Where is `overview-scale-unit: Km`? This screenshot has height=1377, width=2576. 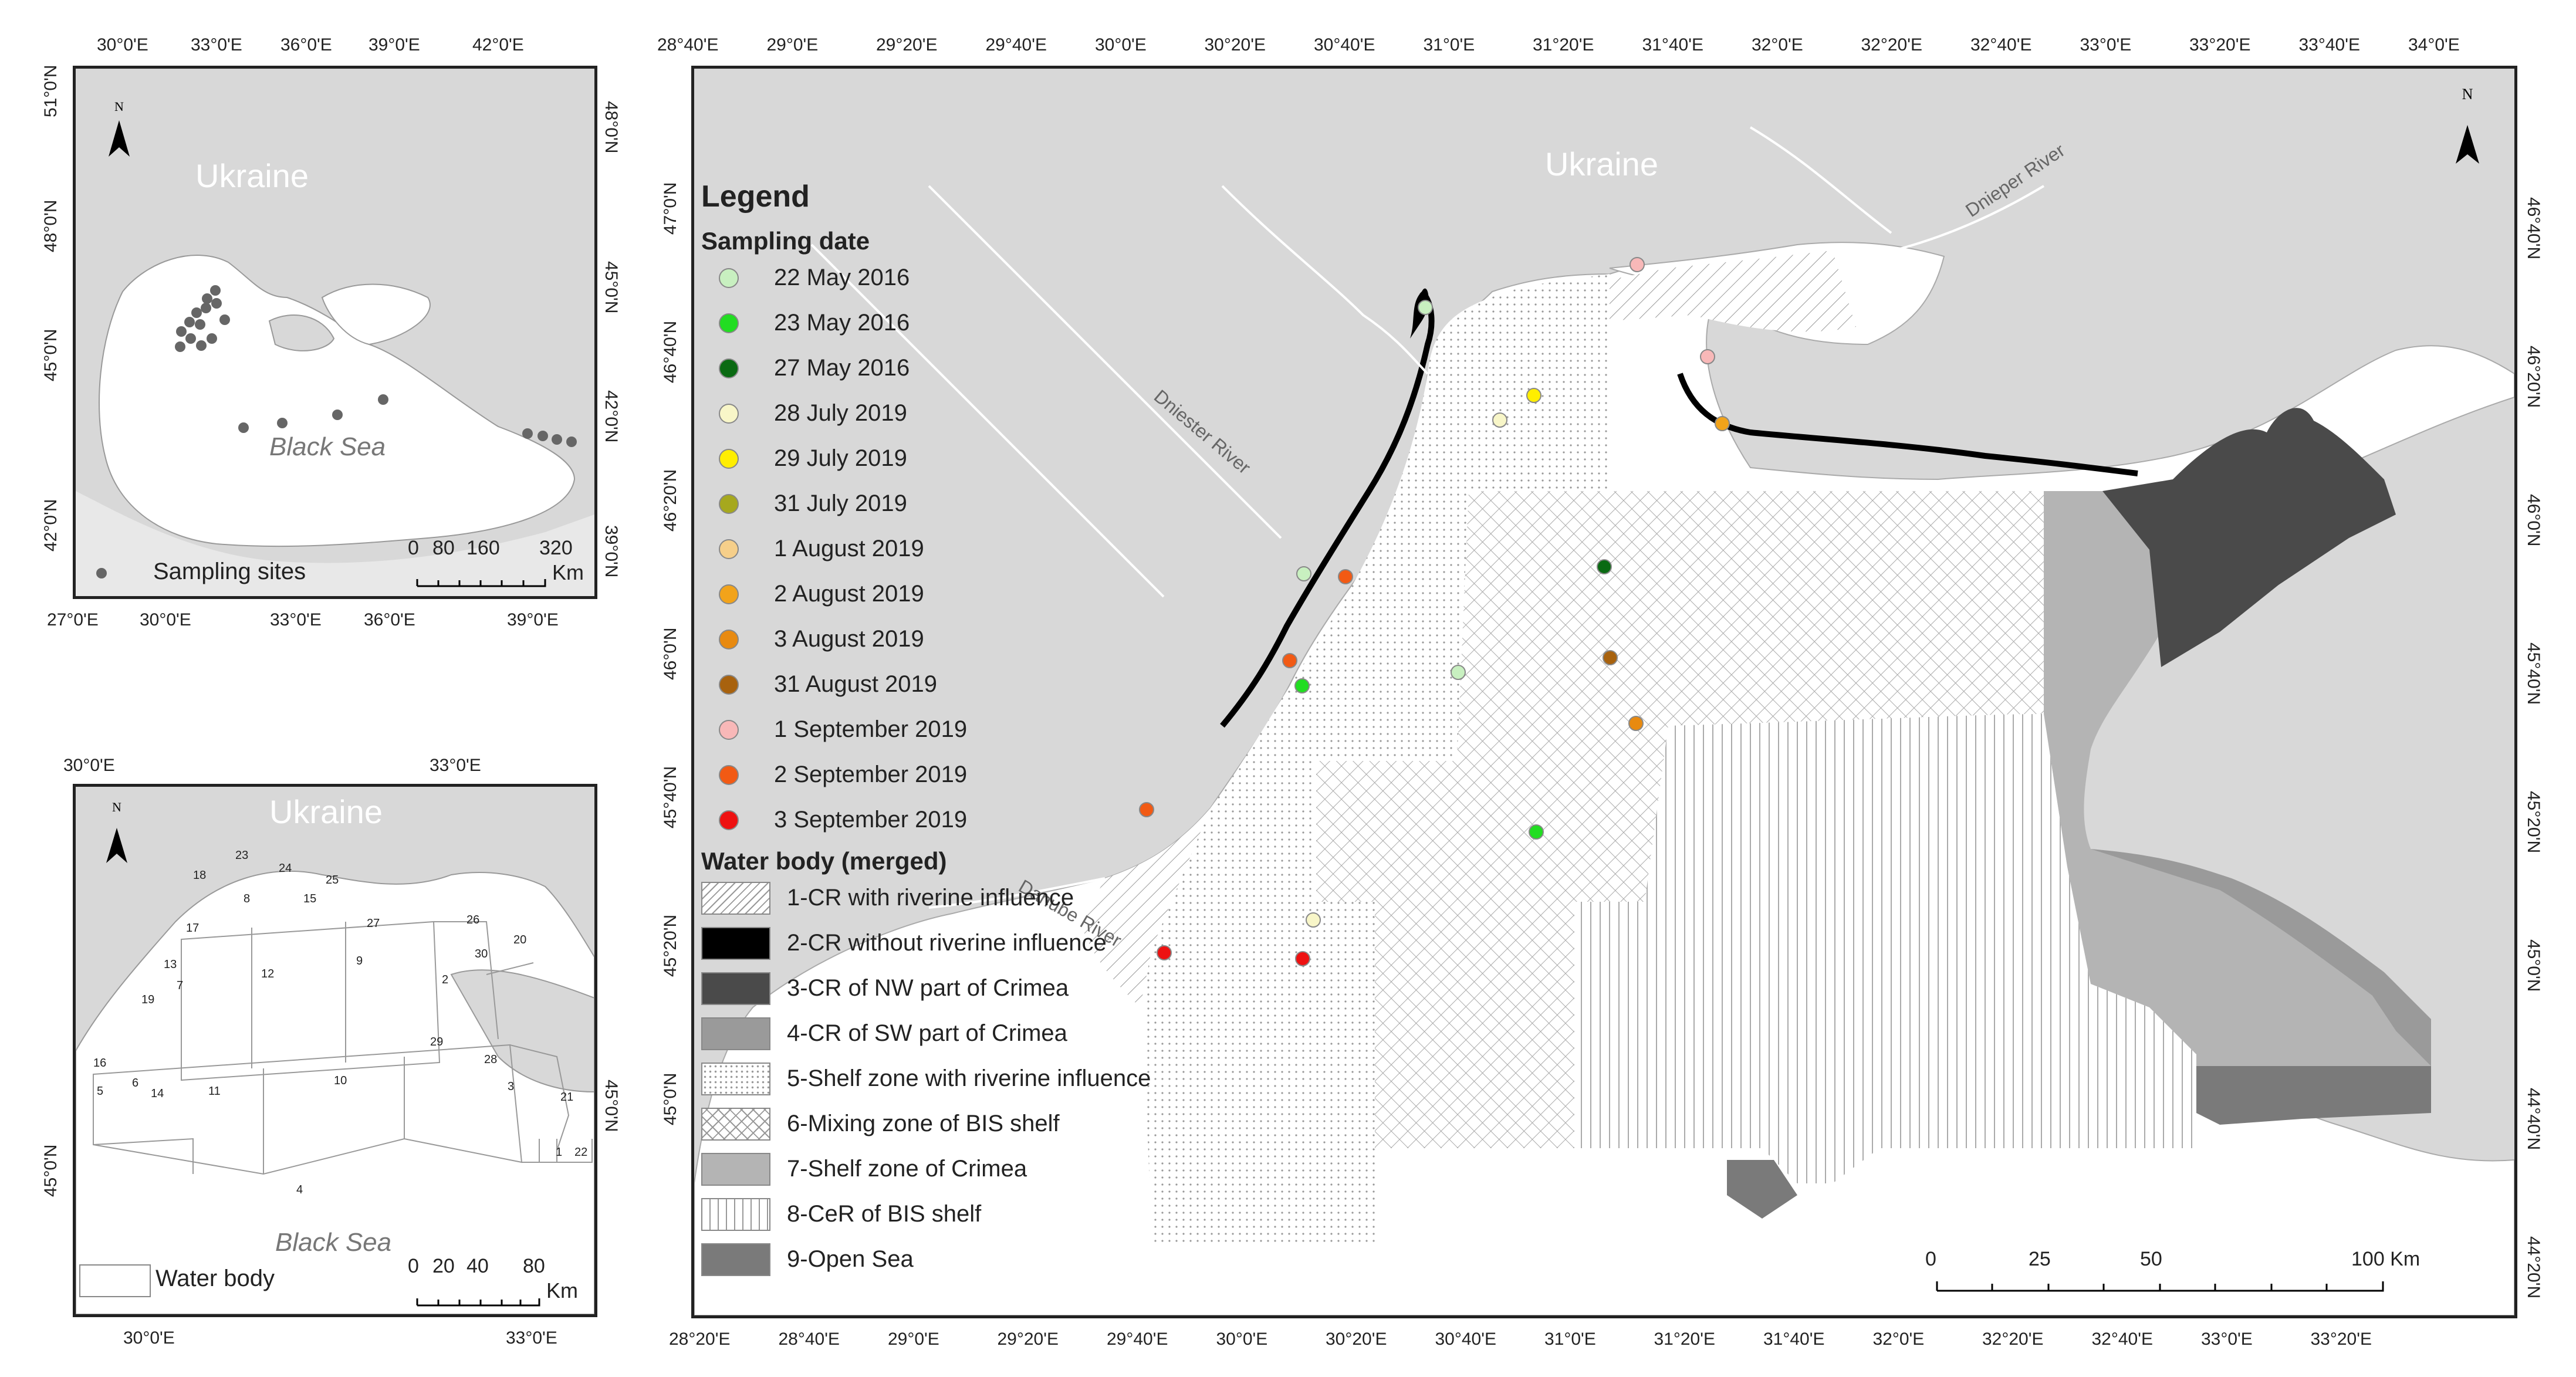
overview-scale-unit: Km is located at coordinates (568, 572).